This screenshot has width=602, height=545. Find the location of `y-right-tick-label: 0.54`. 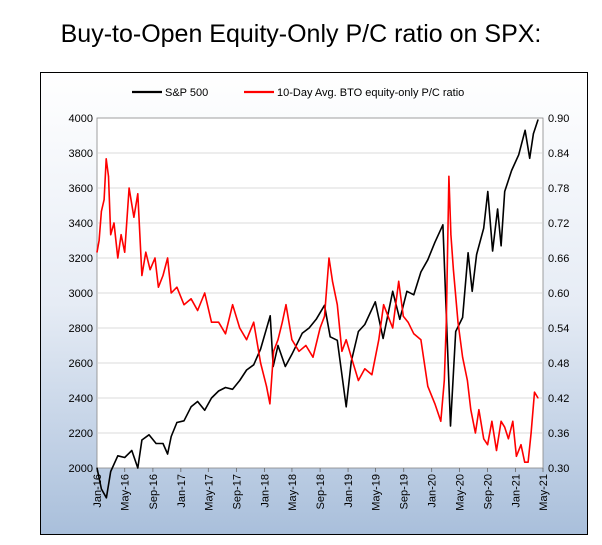

y-right-tick-label: 0.54 is located at coordinates (558, 329).